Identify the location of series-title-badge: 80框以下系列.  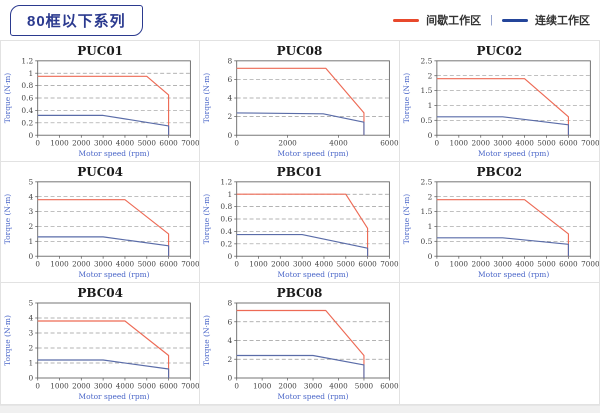
(76, 20).